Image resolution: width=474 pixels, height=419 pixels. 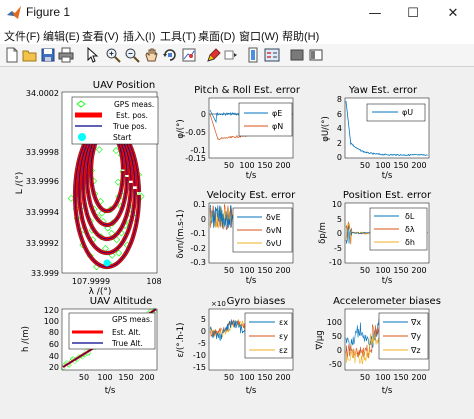 What do you see at coordinates (403, 336) in the screenshot?
I see `accel-legend: ∇x ∇y ∇z` at bounding box center [403, 336].